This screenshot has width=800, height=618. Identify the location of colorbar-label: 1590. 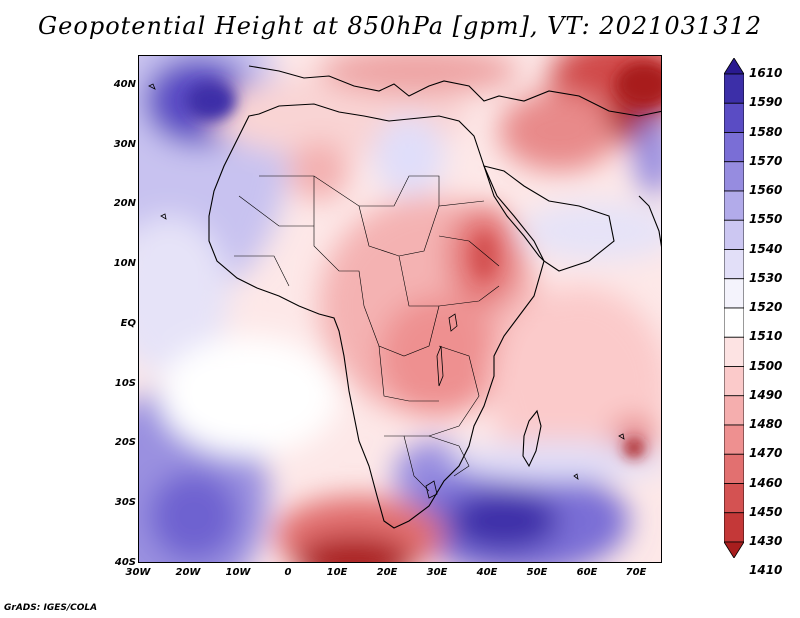
(766, 102).